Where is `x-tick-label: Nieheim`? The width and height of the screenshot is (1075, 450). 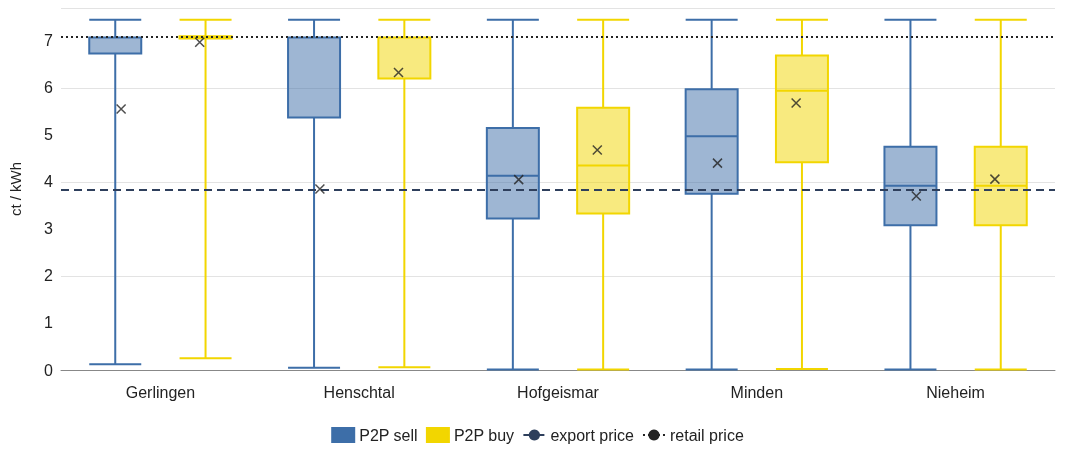
x-tick-label: Nieheim is located at coordinates (955, 392).